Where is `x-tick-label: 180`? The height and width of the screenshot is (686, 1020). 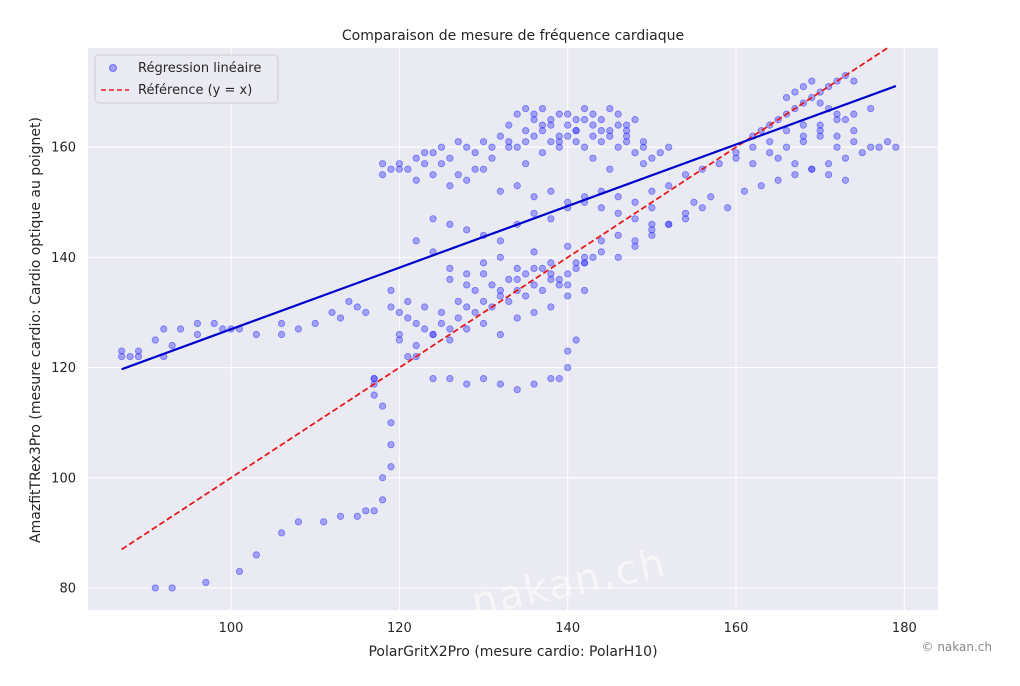 x-tick-label: 180 is located at coordinates (904, 628).